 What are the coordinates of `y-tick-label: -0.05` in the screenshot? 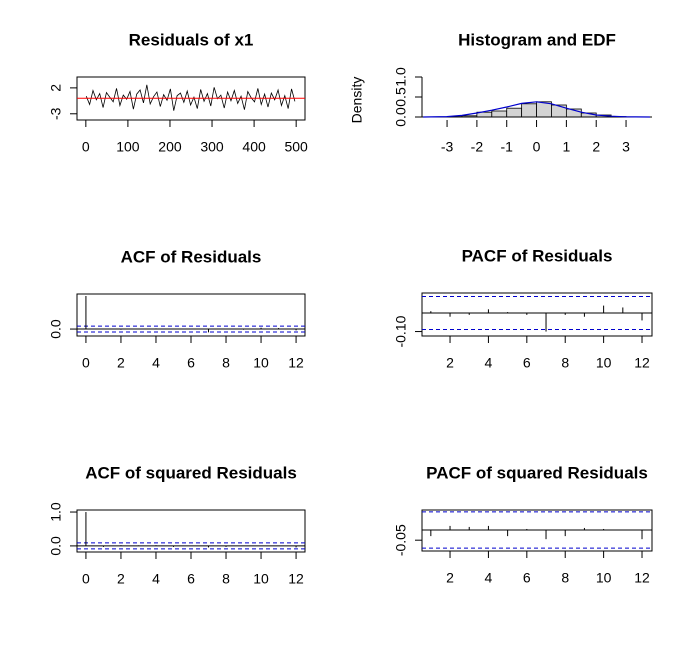 It's located at (401, 540).